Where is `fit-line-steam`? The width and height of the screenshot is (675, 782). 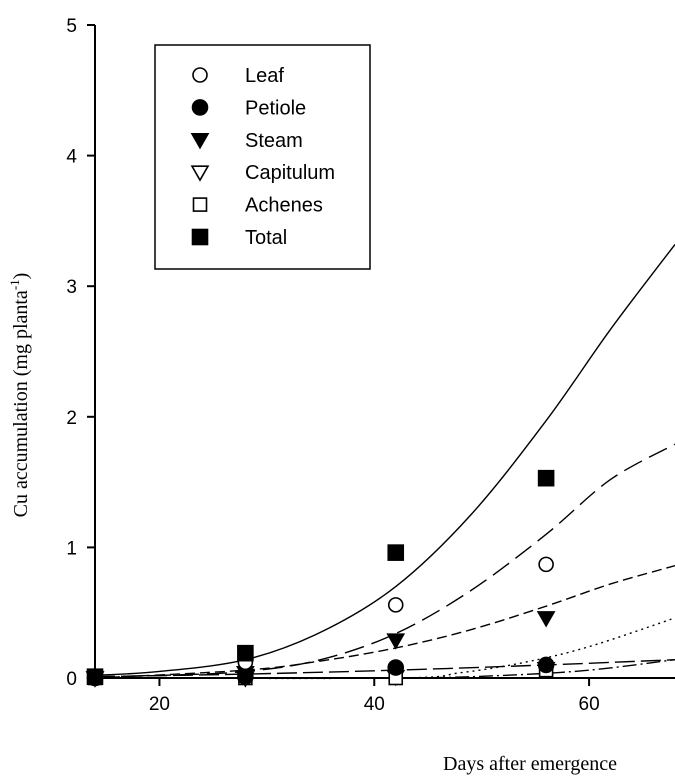
fit-line-steam is located at coordinates (384, 622).